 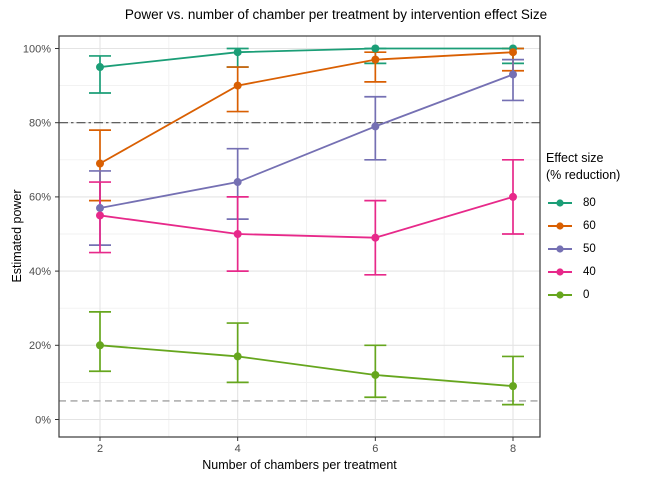 What do you see at coordinates (586, 294) in the screenshot?
I see `legend-label-0: 0` at bounding box center [586, 294].